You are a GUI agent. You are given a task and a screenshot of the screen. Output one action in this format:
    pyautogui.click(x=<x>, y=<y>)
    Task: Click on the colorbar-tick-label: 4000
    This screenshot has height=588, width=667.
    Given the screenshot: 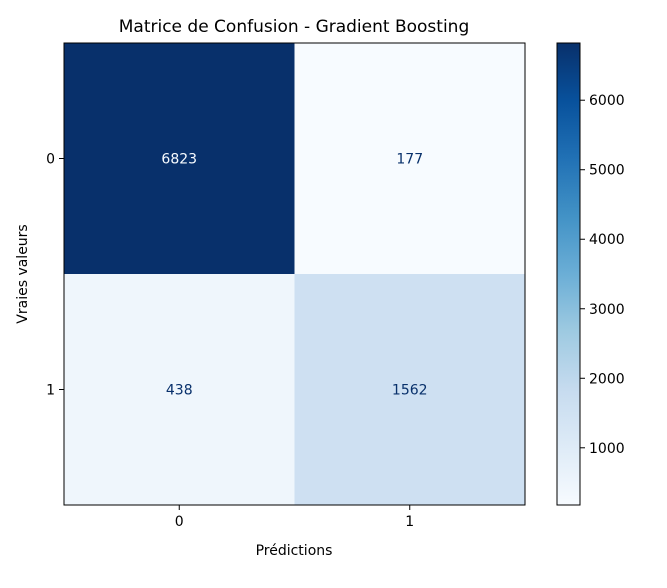 What is the action you would take?
    pyautogui.click(x=607, y=240)
    